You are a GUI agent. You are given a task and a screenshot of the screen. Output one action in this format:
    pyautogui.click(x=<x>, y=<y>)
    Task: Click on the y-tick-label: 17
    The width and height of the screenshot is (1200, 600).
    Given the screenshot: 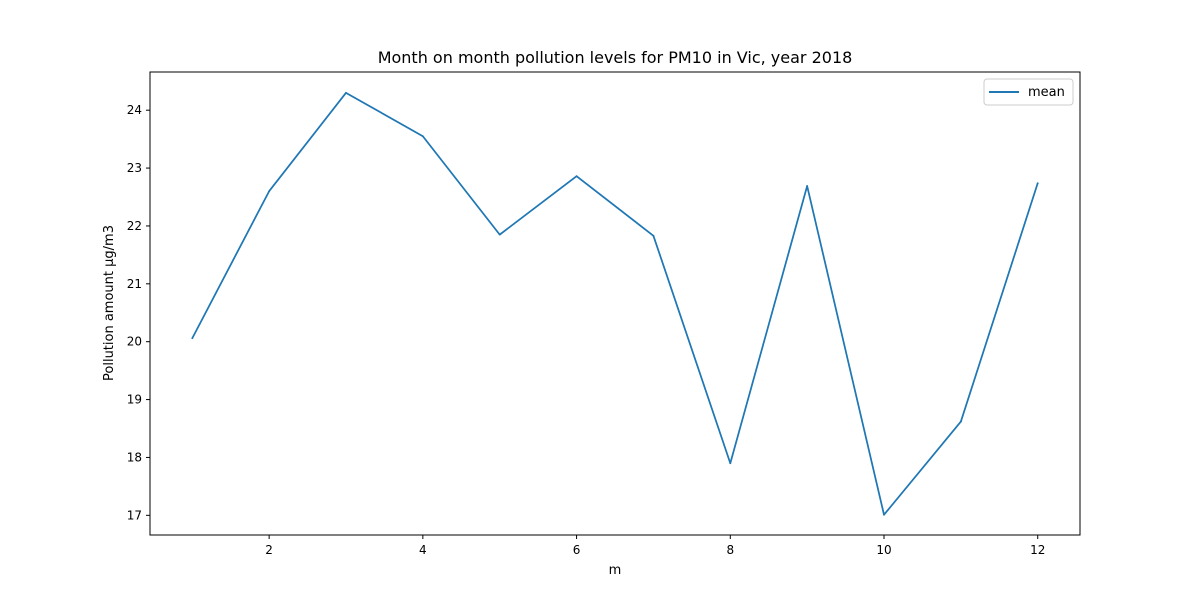 What is the action you would take?
    pyautogui.click(x=134, y=515)
    